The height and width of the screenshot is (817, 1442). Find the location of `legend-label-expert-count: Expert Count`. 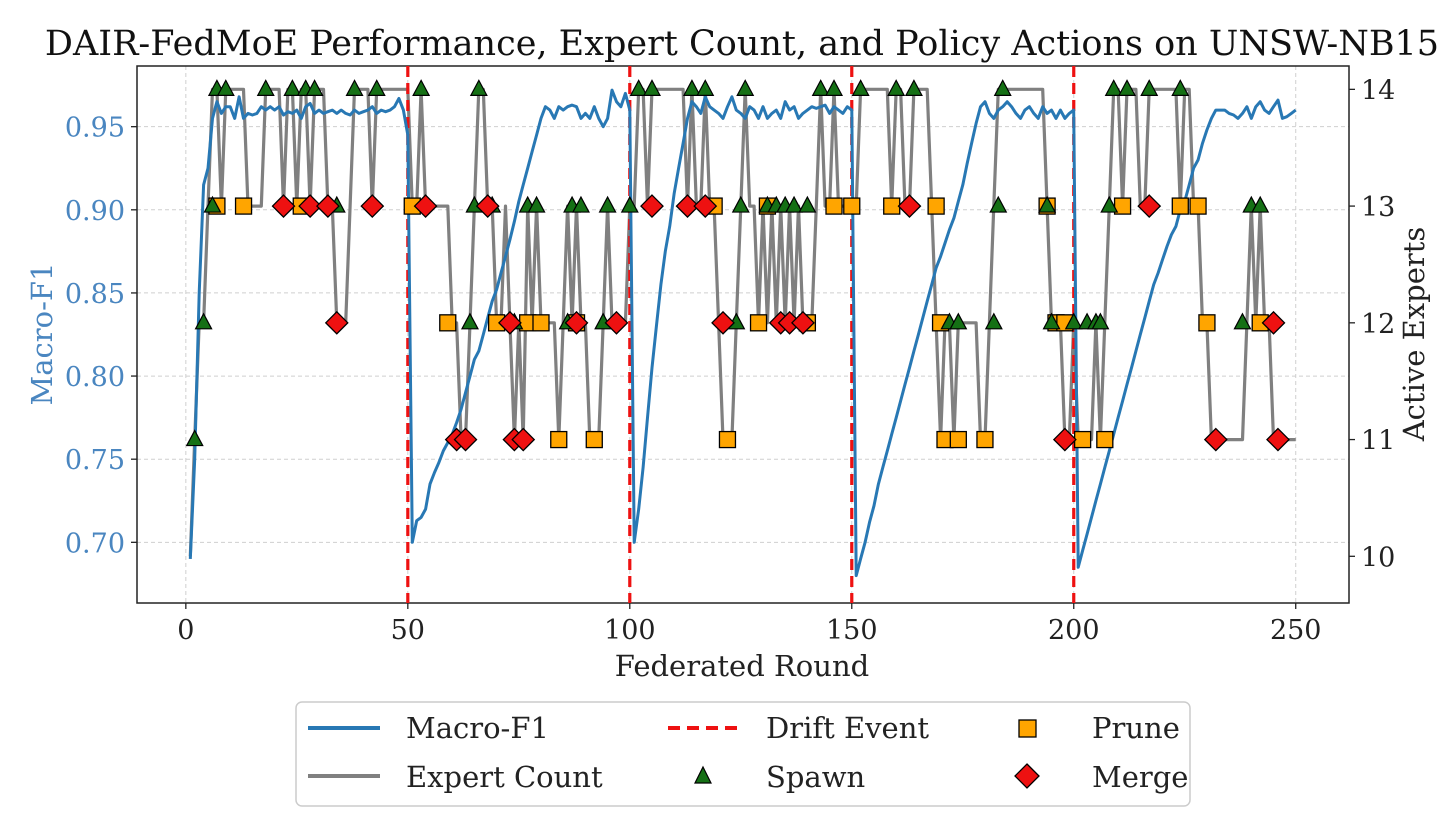

legend-label-expert-count: Expert Count is located at coordinates (504, 777).